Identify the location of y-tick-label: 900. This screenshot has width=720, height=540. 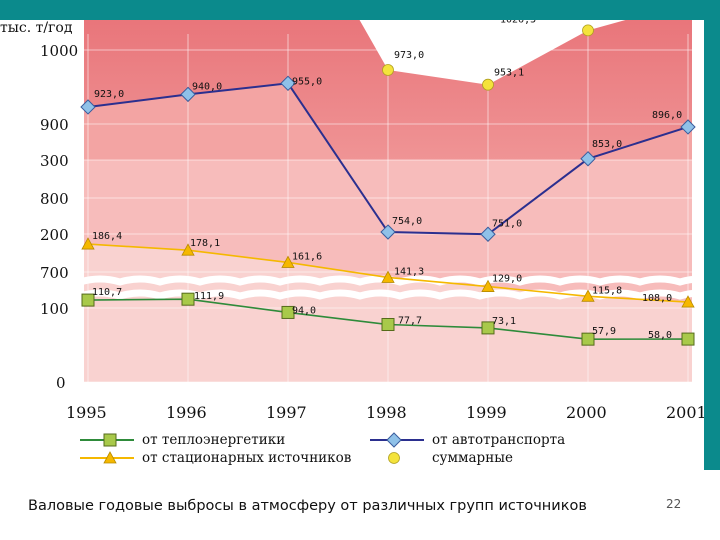
(54, 125).